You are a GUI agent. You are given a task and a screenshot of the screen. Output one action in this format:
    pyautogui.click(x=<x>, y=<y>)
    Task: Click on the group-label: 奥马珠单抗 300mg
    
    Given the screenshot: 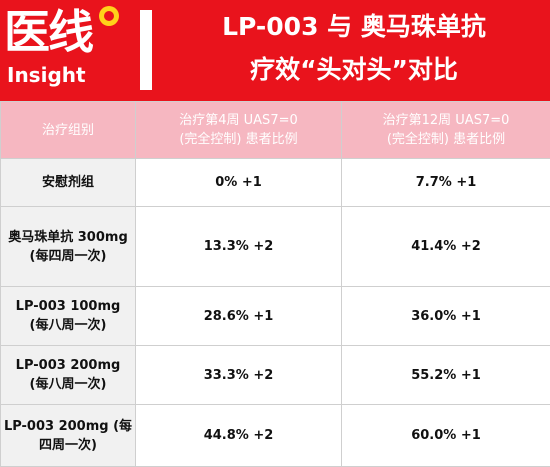 What is the action you would take?
    pyautogui.click(x=68, y=237)
    